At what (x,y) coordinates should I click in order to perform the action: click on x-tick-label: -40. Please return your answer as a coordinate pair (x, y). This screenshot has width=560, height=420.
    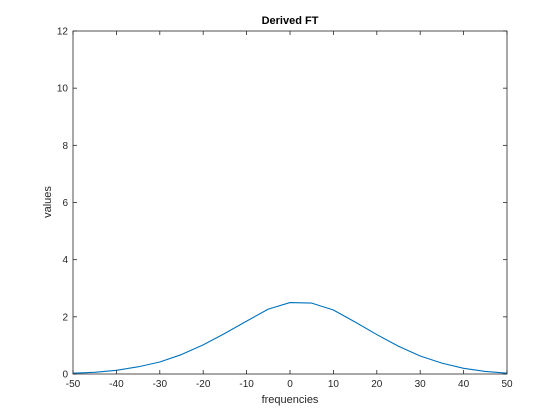
    Looking at the image, I should click on (116, 384).